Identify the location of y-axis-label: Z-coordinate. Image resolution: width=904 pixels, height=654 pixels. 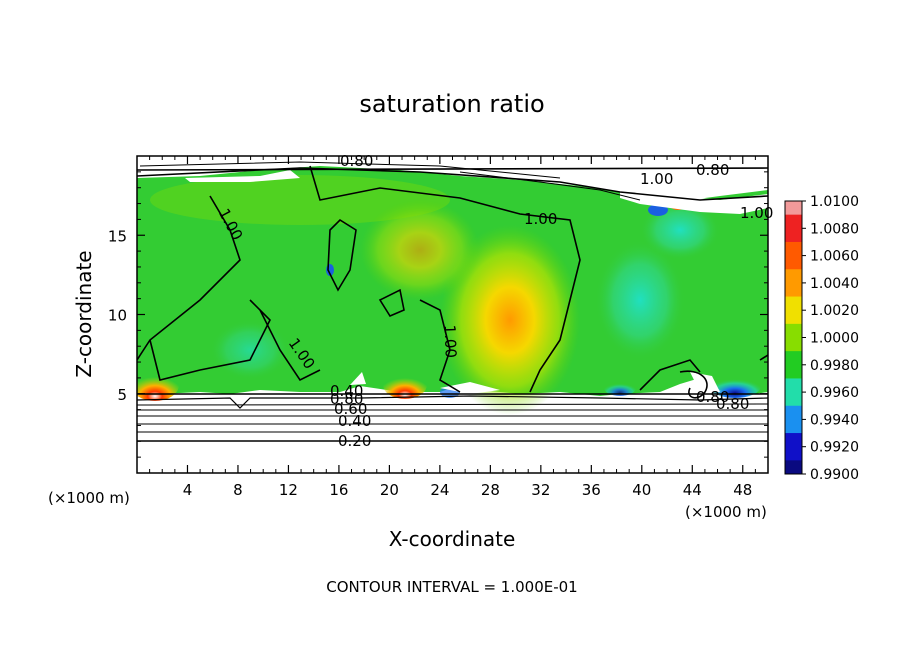
(84, 313).